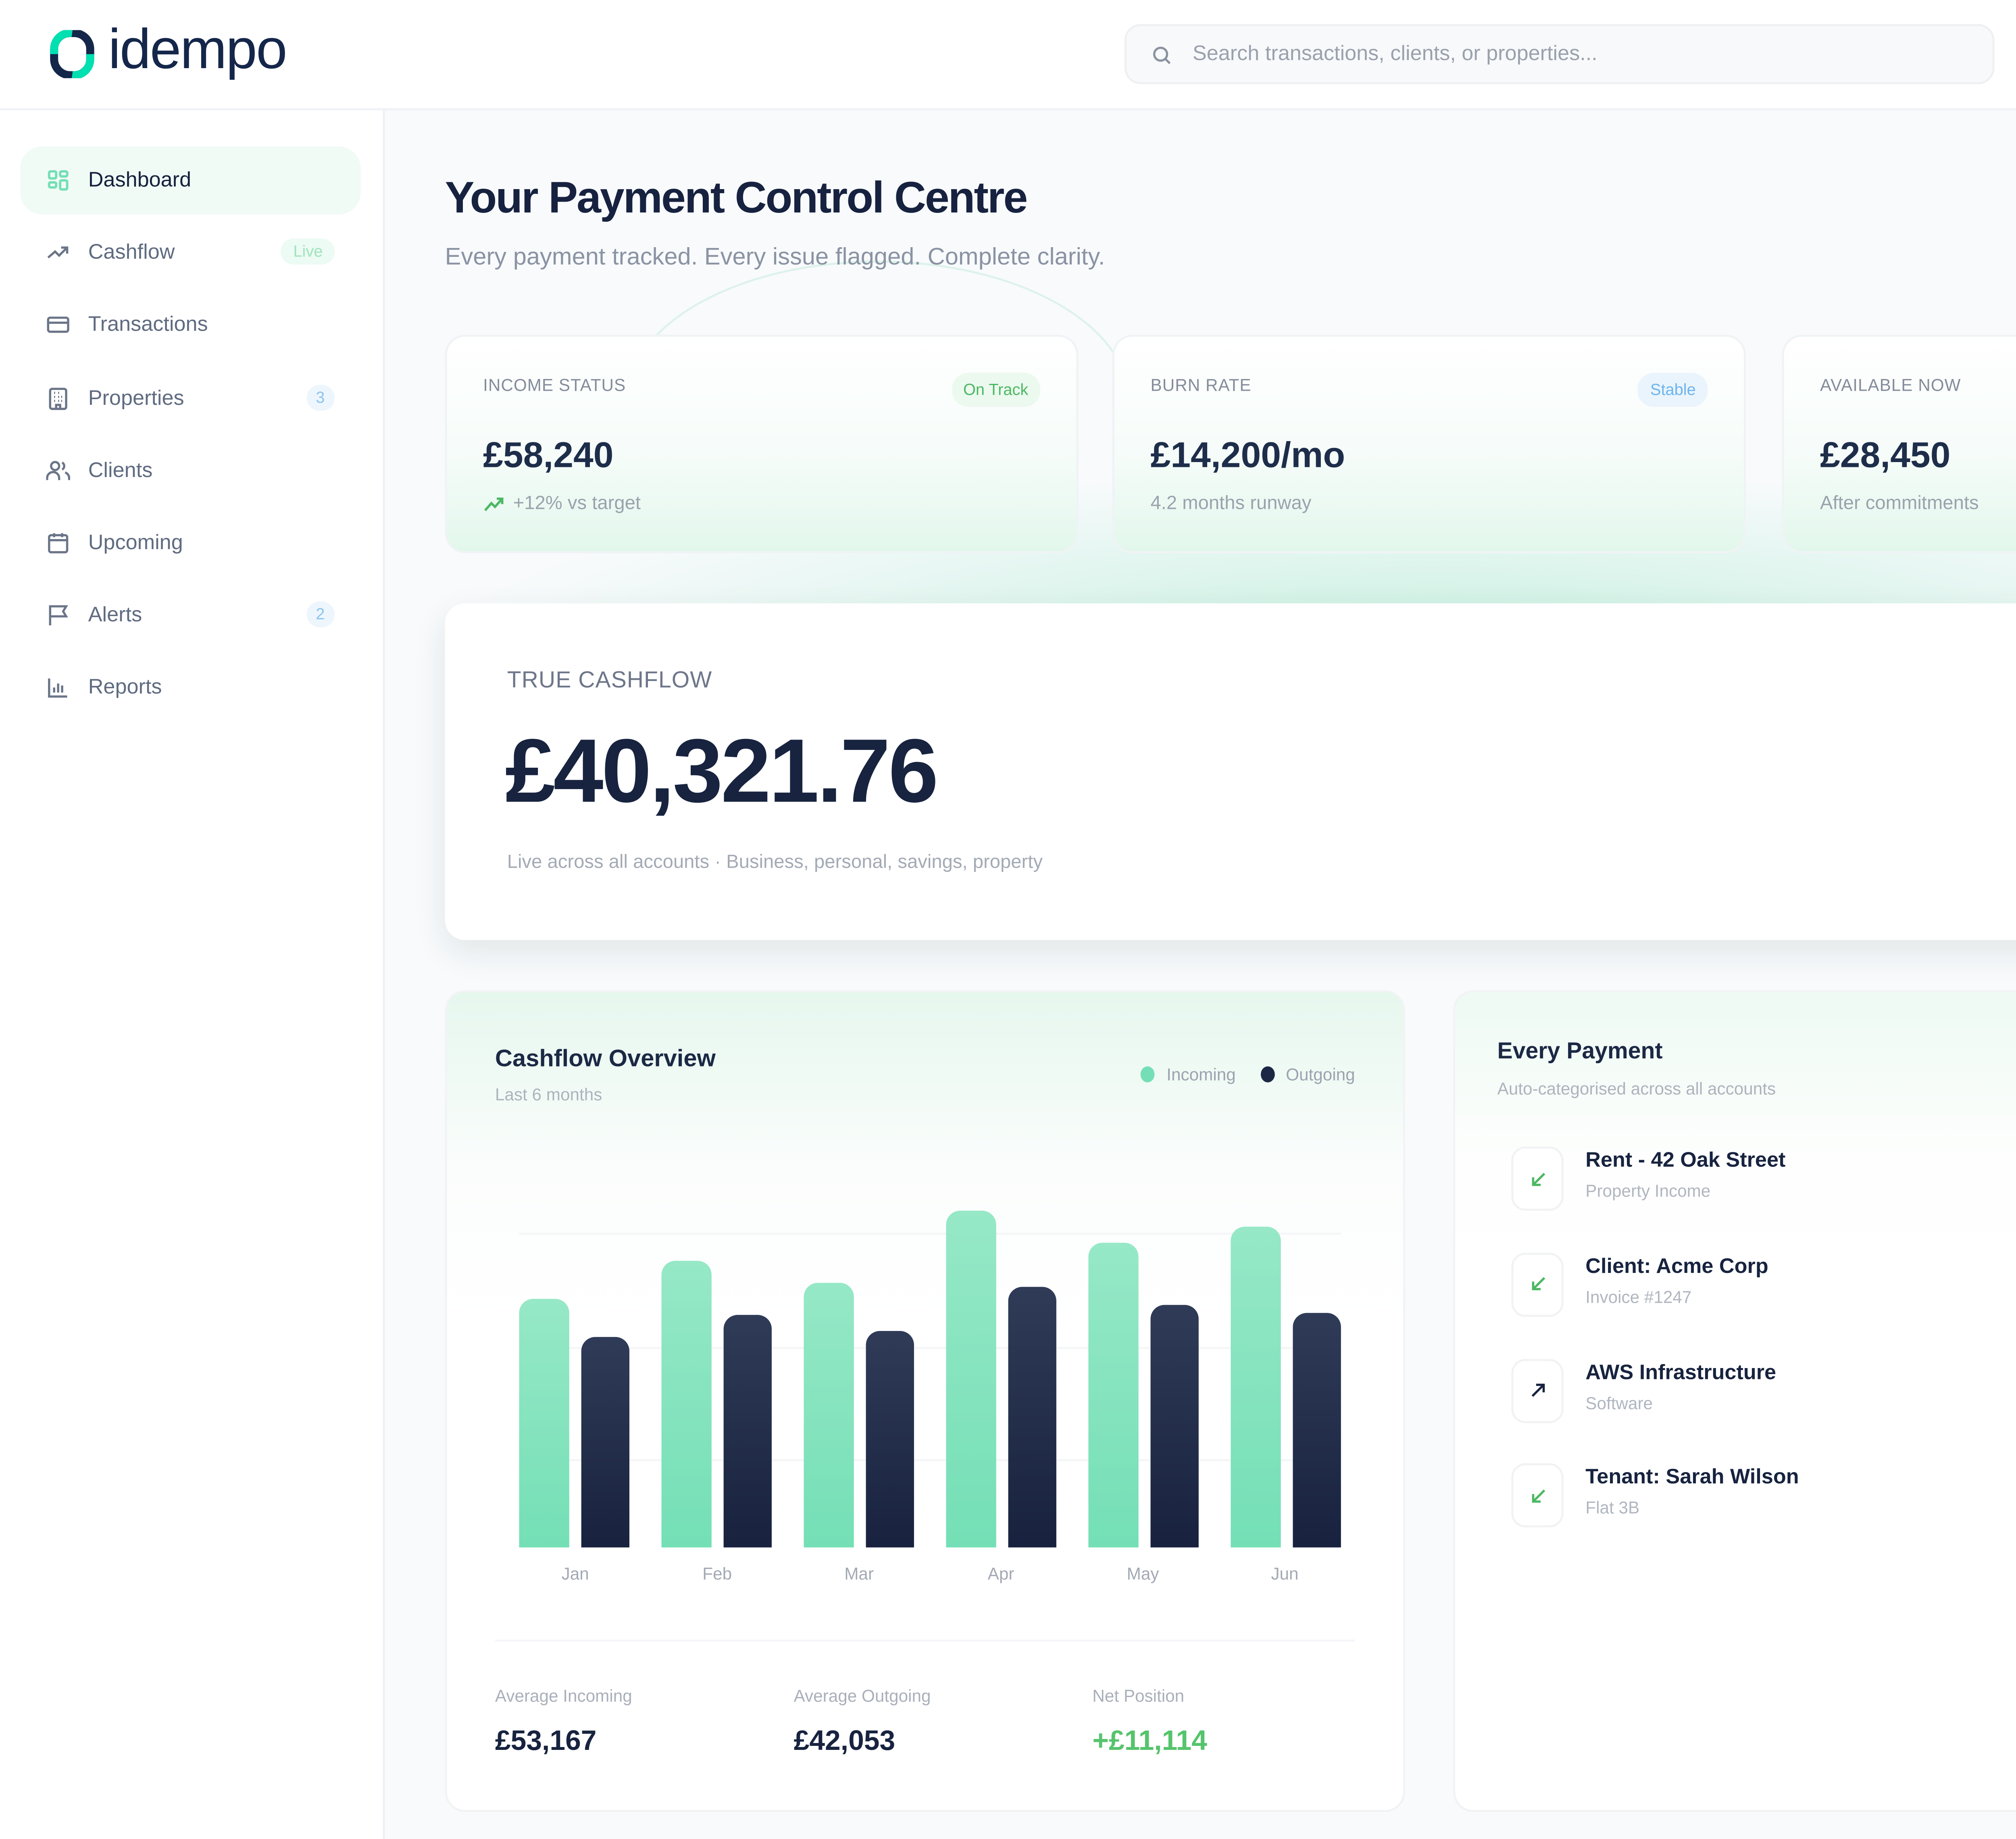 This screenshot has width=2016, height=1839. I want to click on top-bar: idempo JD, so click(1008, 55).